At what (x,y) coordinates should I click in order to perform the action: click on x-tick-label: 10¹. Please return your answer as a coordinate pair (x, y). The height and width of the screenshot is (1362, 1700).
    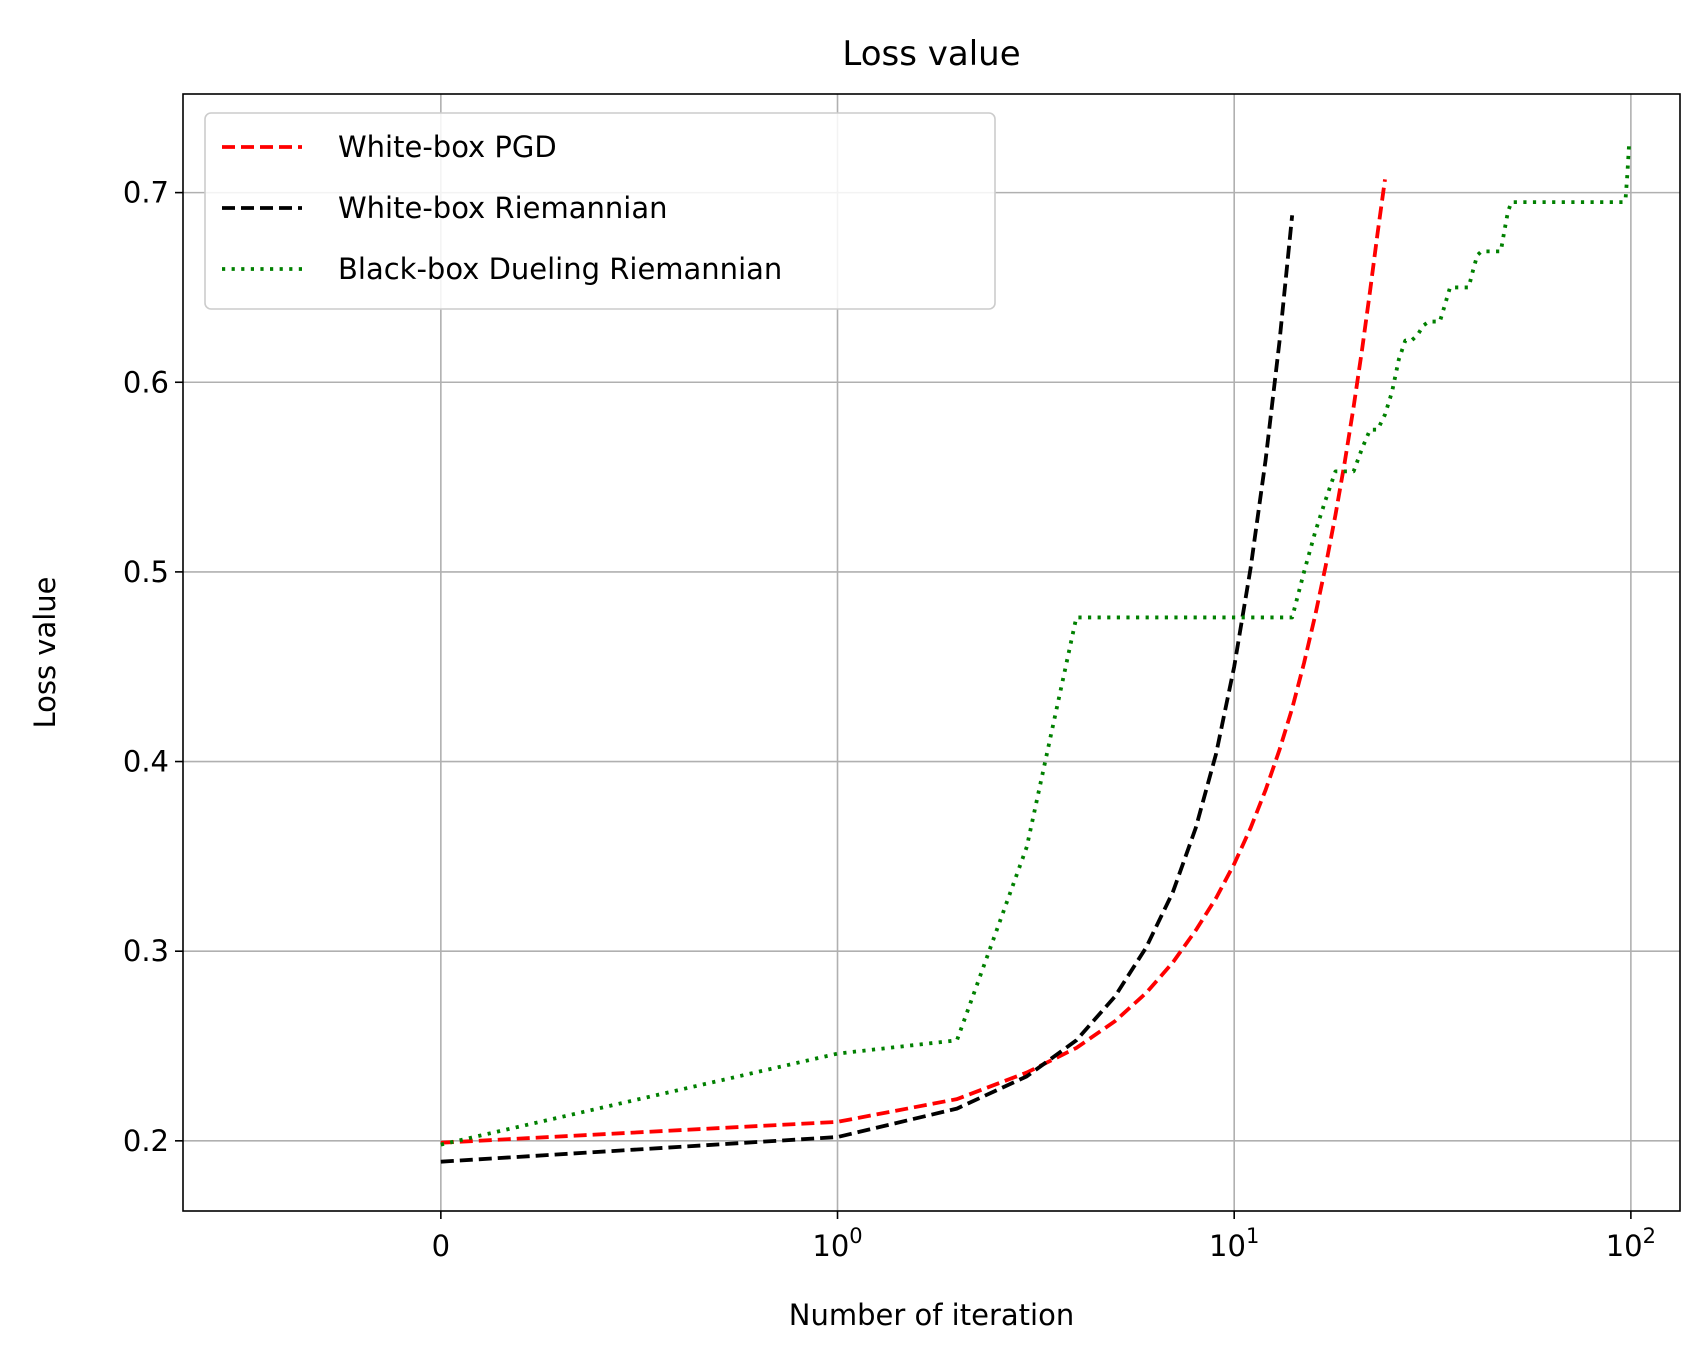
    Looking at the image, I should click on (1234, 1243).